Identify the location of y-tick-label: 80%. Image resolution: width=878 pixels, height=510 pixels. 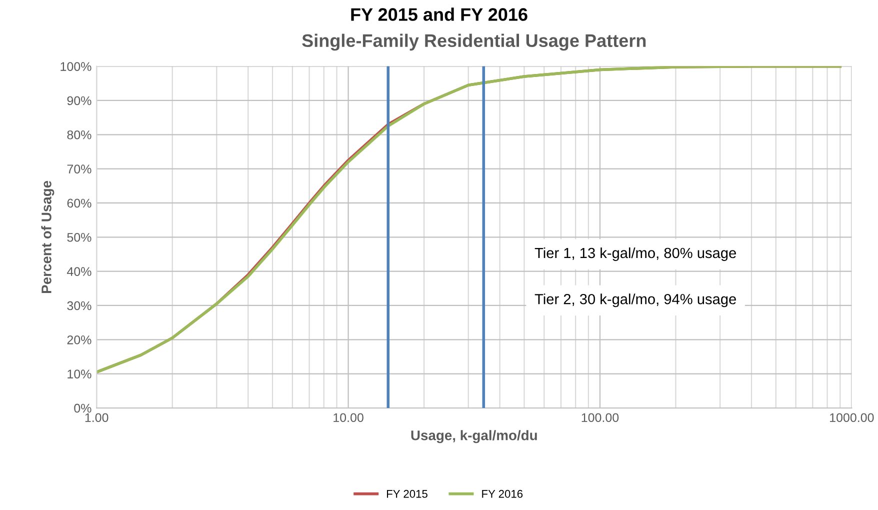
(79, 135).